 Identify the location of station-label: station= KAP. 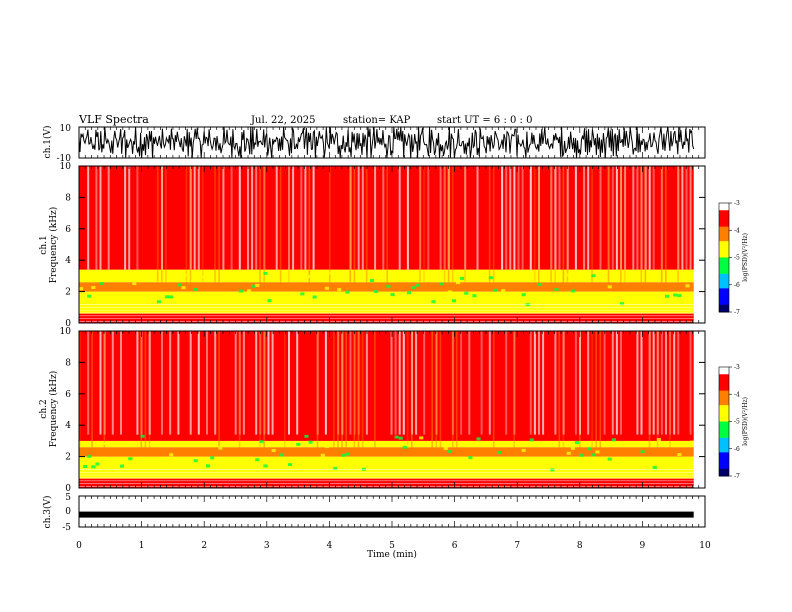
(377, 120).